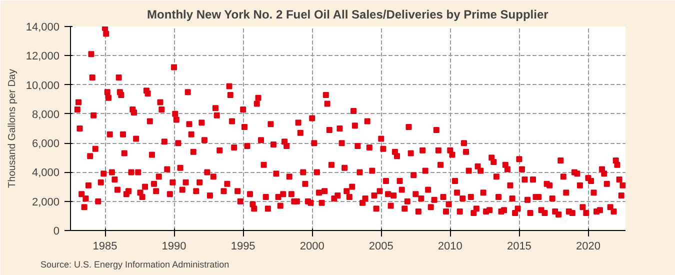 This screenshot has width=675, height=275. I want to click on y-tick-label: 0, so click(56, 232).